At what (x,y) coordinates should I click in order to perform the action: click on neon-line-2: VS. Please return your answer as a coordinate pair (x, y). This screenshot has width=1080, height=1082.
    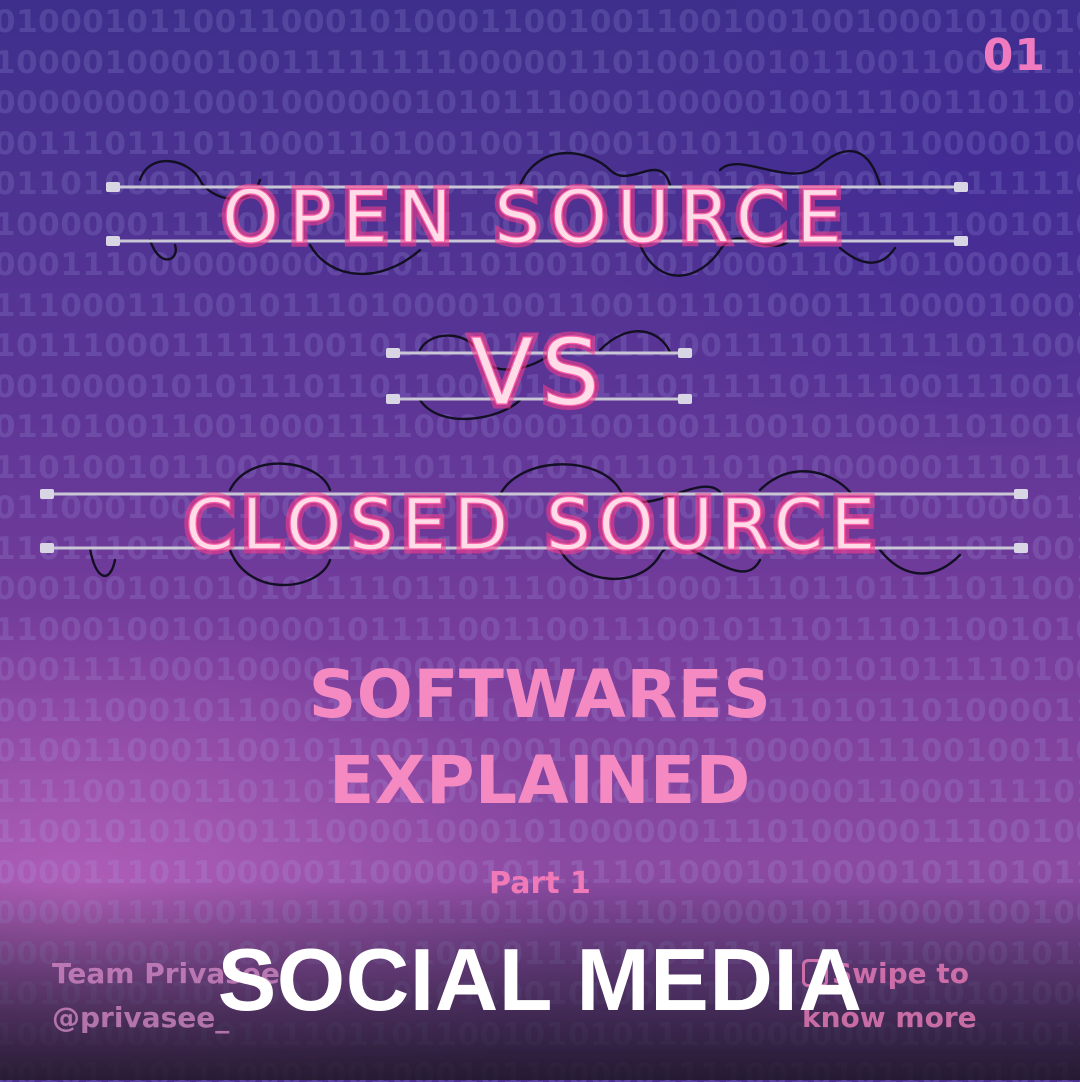
    Looking at the image, I should click on (538, 372).